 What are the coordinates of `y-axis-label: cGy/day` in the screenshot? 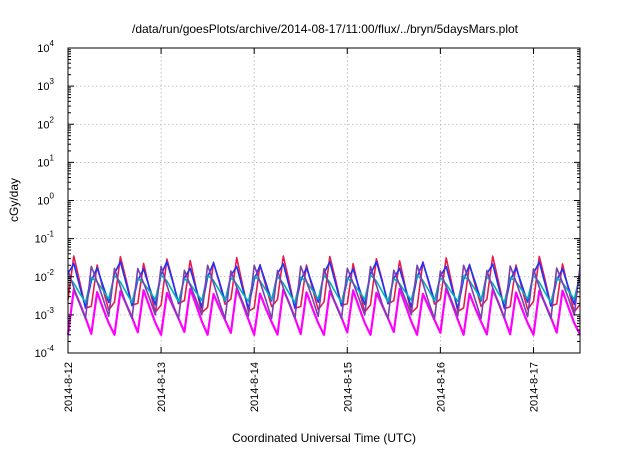 It's located at (14, 200).